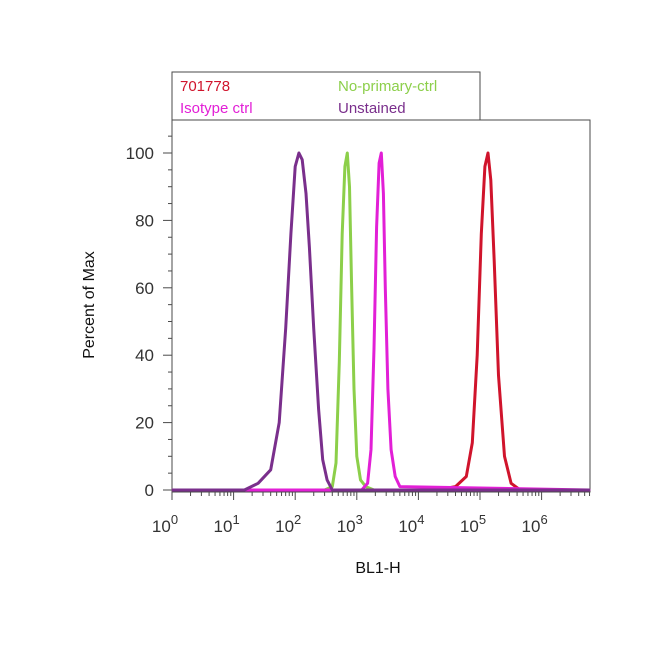 The width and height of the screenshot is (650, 650). Describe the element at coordinates (144, 355) in the screenshot. I see `y-tick-label: 40` at that location.